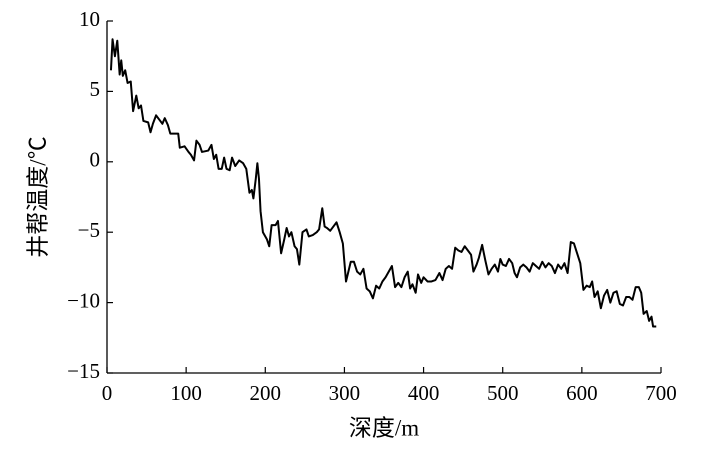  Describe the element at coordinates (503, 393) in the screenshot. I see `x-tick-label: 500` at that location.